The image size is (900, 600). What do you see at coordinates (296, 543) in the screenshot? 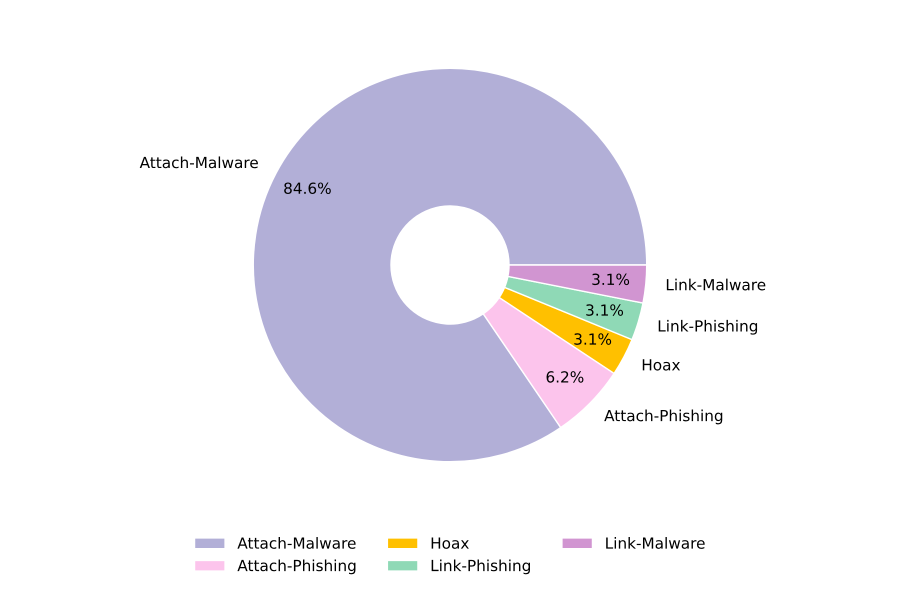
I see `legend-label: Attach-Malware` at bounding box center [296, 543].